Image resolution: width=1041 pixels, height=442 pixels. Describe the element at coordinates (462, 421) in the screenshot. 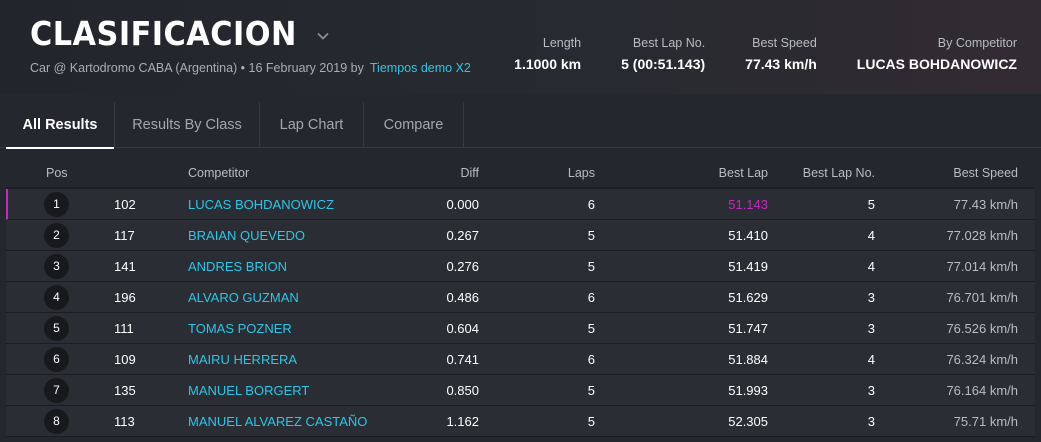

I see `diff-value: 1.162` at that location.